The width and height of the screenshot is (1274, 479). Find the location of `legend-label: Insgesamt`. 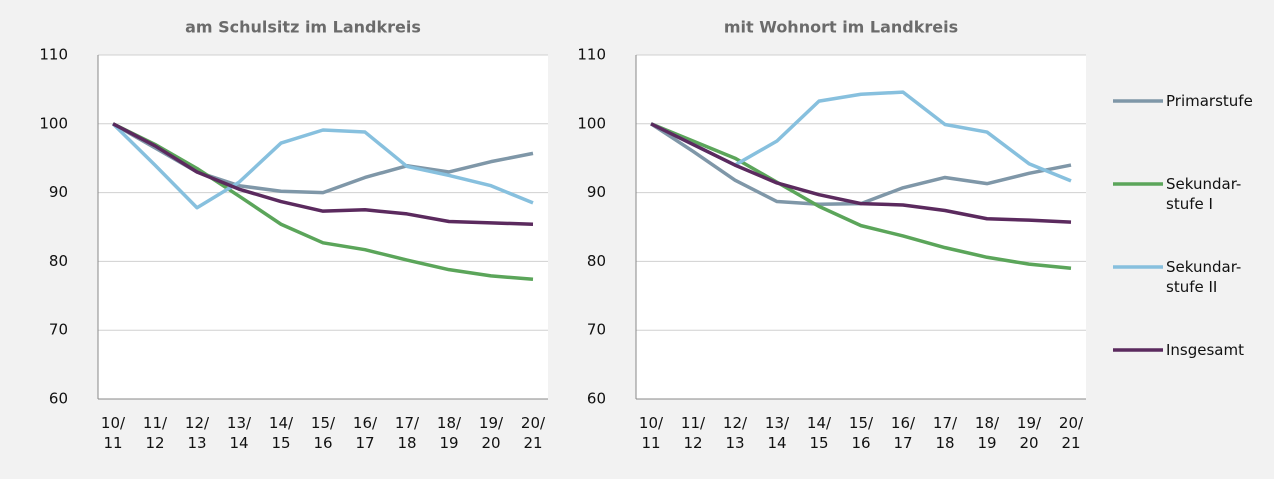

legend-label: Insgesamt is located at coordinates (1205, 350).